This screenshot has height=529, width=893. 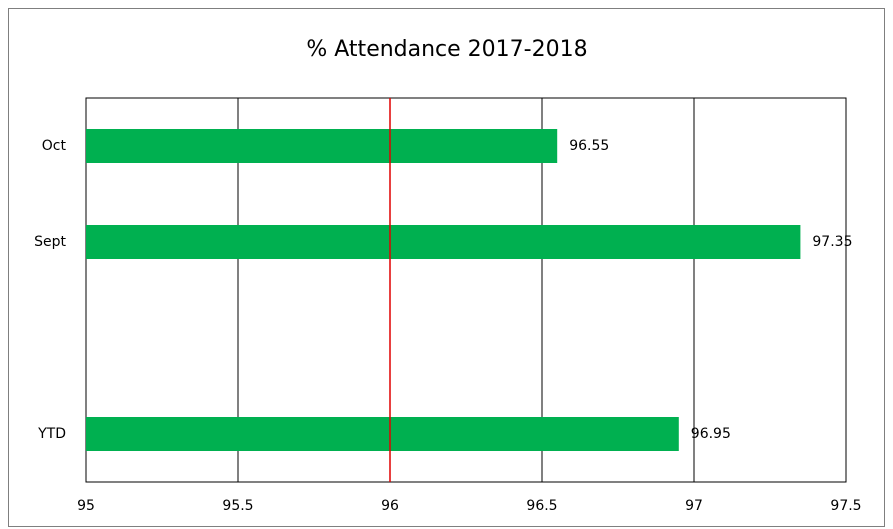 What do you see at coordinates (589, 146) in the screenshot?
I see `value-label: 96.55` at bounding box center [589, 146].